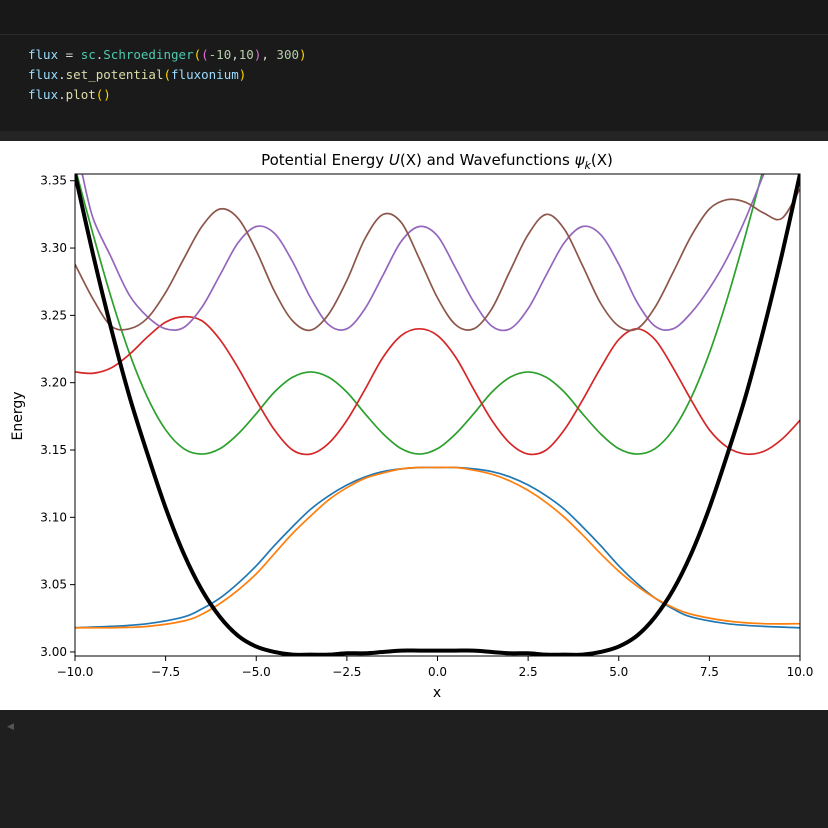 The width and height of the screenshot is (828, 828). Describe the element at coordinates (414, 17) in the screenshot. I see `editor-top-bar` at that location.